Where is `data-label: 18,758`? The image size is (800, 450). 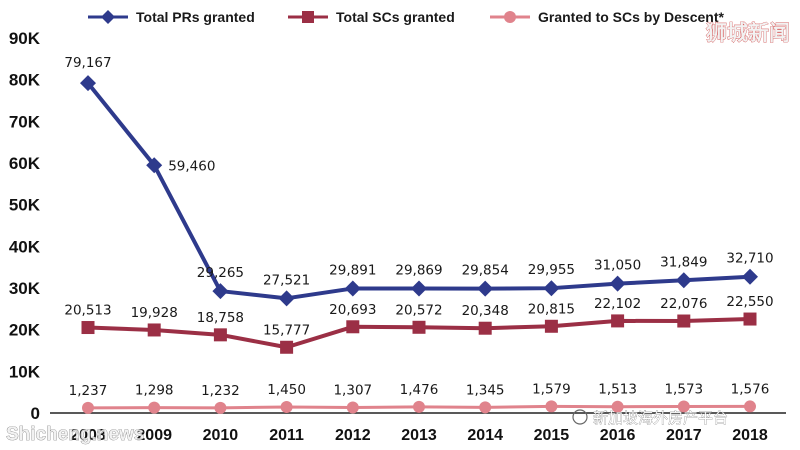 data-label: 18,758 is located at coordinates (220, 318).